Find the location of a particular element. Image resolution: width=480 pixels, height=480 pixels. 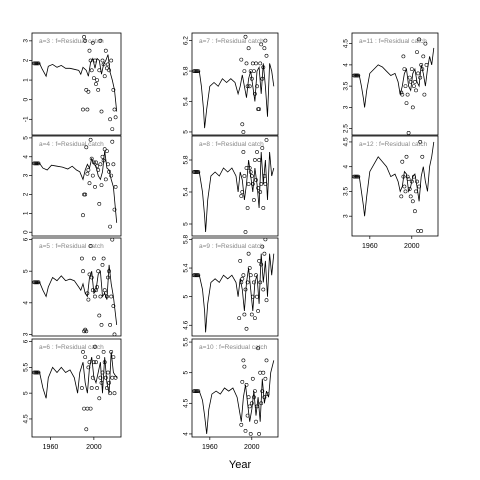

y-tick-label: 4.5 is located at coordinates (346, 43).